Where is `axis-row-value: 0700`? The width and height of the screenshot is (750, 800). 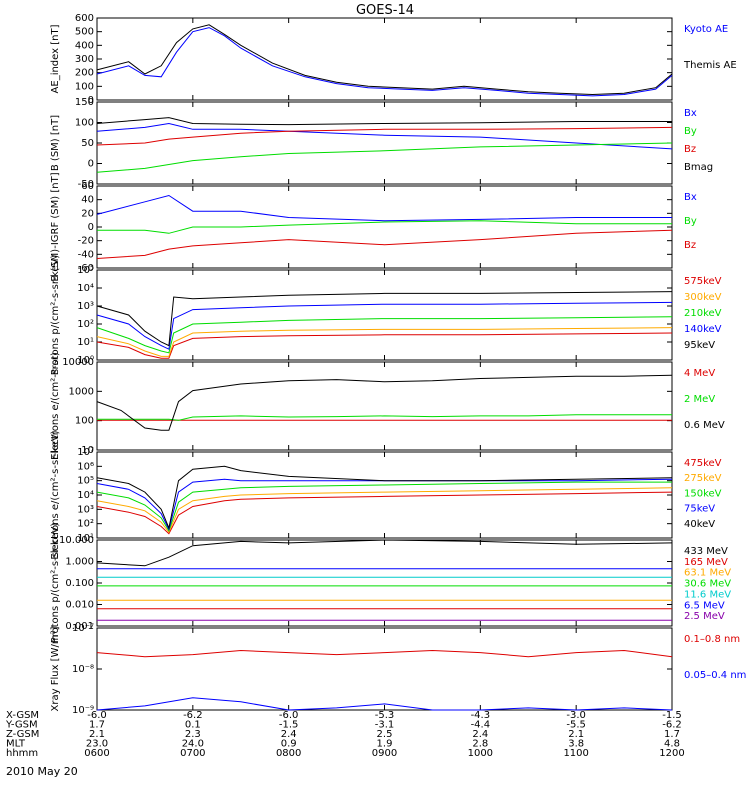
axis-row-value: 0700 is located at coordinates (192, 753).